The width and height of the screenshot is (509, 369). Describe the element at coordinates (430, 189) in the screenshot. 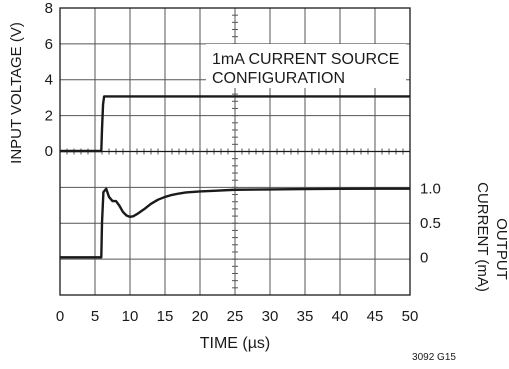

I see `bottom-y-tick-label: 1.0` at that location.